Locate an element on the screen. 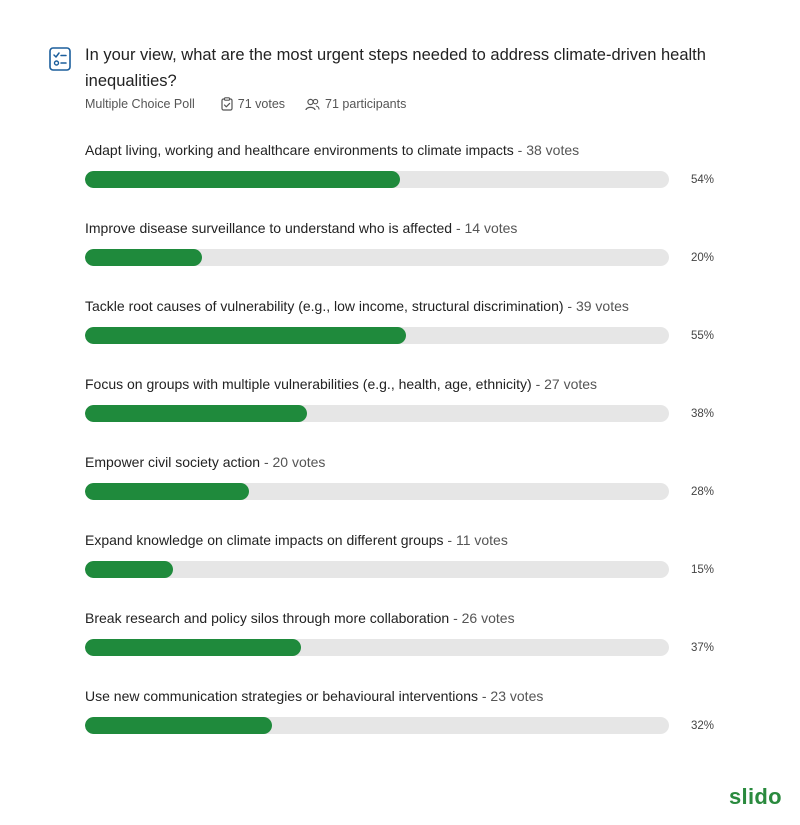 The height and width of the screenshot is (825, 800). clipboard-check-icon is located at coordinates (227, 104).